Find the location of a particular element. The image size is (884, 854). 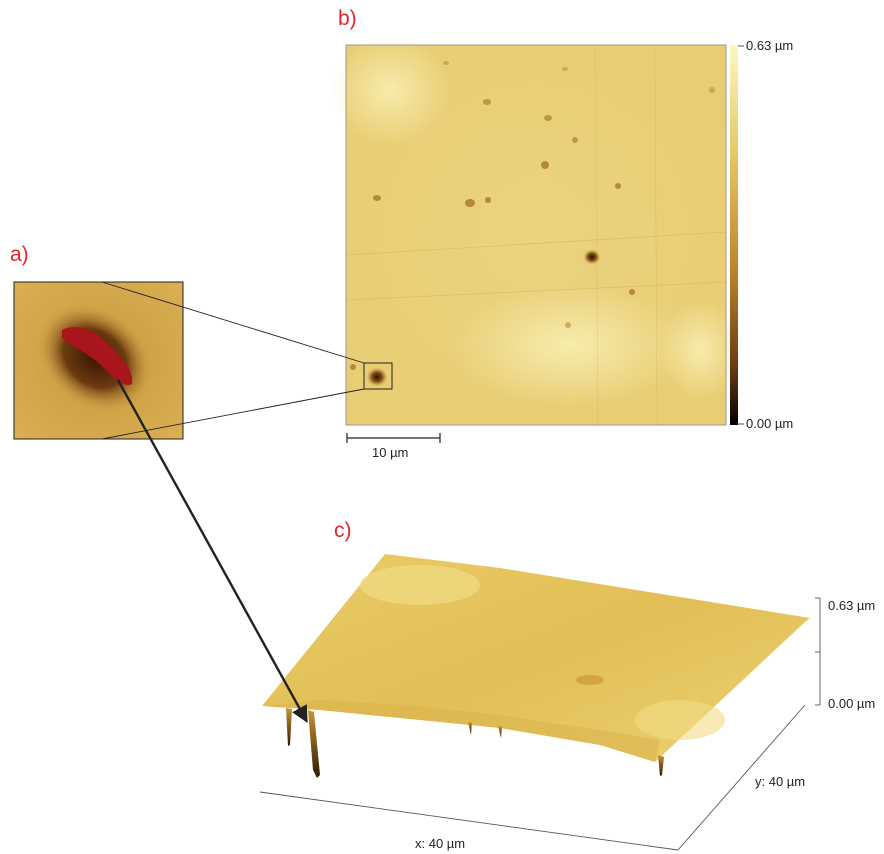

panel-a-zoom-image is located at coordinates (98, 360).